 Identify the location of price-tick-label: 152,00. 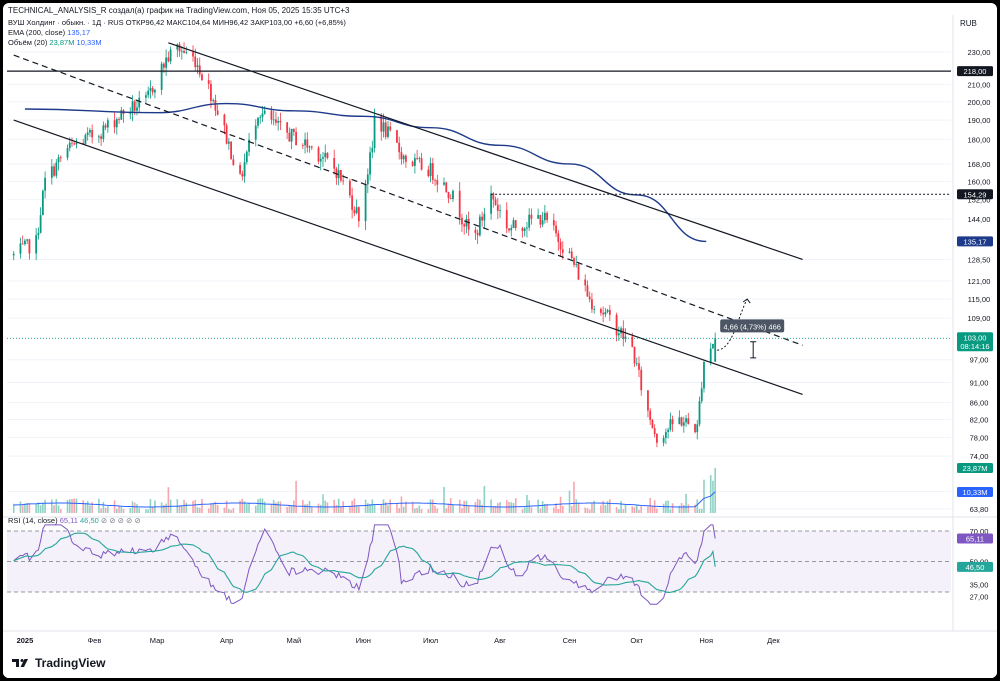
(979, 200).